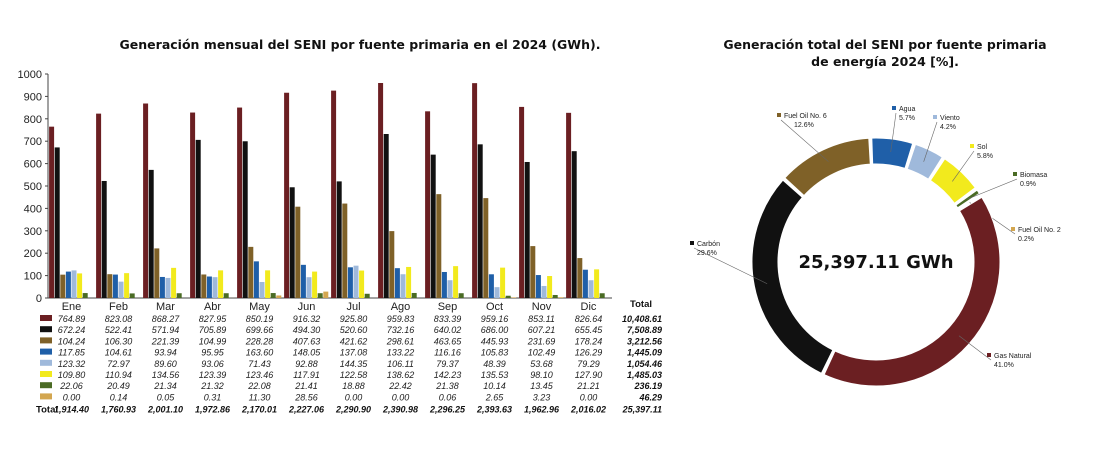 This screenshot has height=450, width=1100. I want to click on table-cell: 0.31, so click(213, 397).